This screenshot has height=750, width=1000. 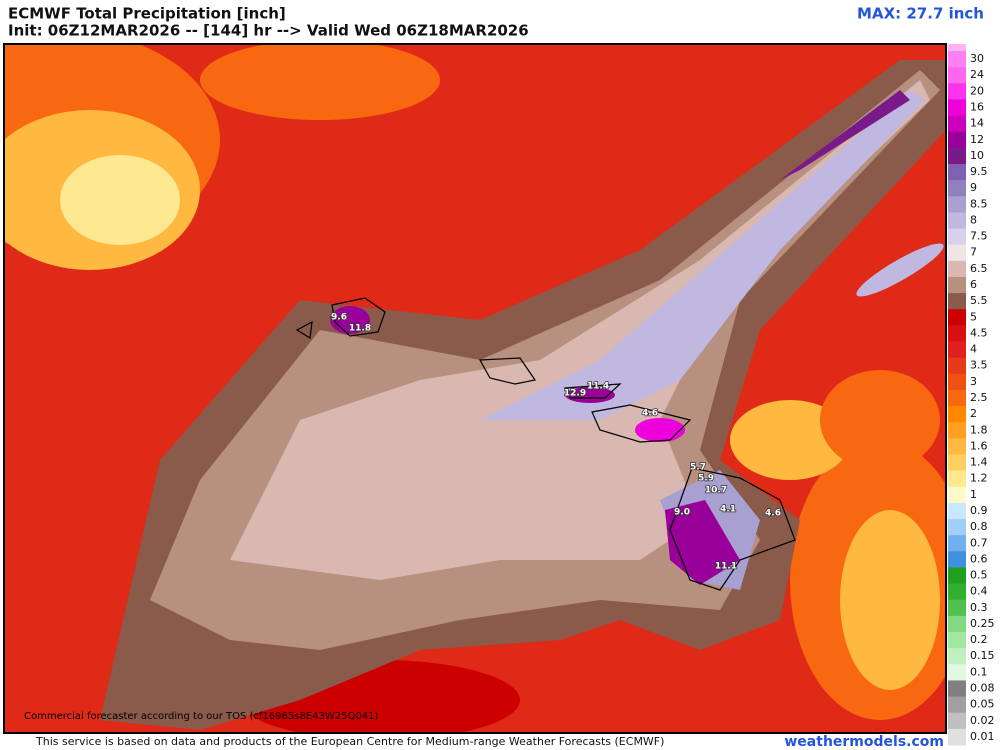 What do you see at coordinates (979, 558) in the screenshot?
I see `legend-label: 0.6` at bounding box center [979, 558].